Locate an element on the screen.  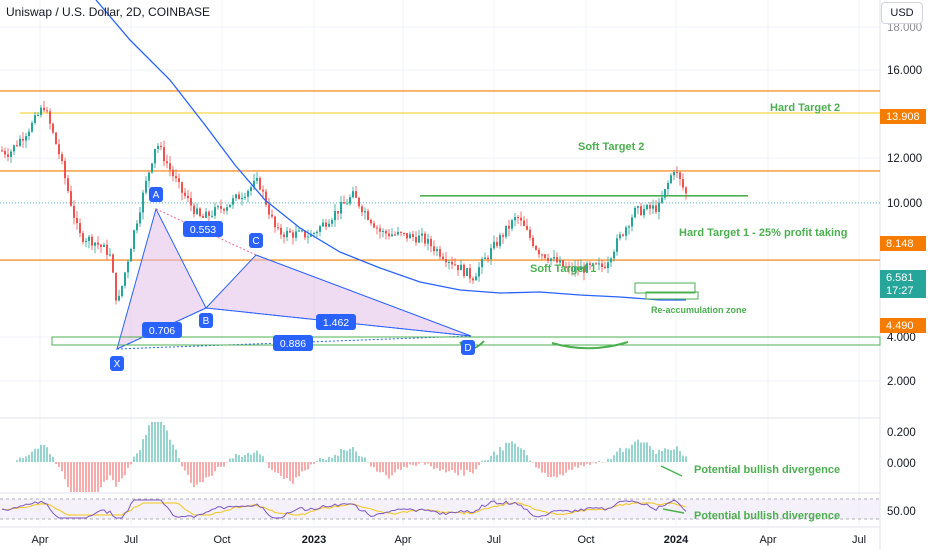
point-a: A is located at coordinates (156, 194).